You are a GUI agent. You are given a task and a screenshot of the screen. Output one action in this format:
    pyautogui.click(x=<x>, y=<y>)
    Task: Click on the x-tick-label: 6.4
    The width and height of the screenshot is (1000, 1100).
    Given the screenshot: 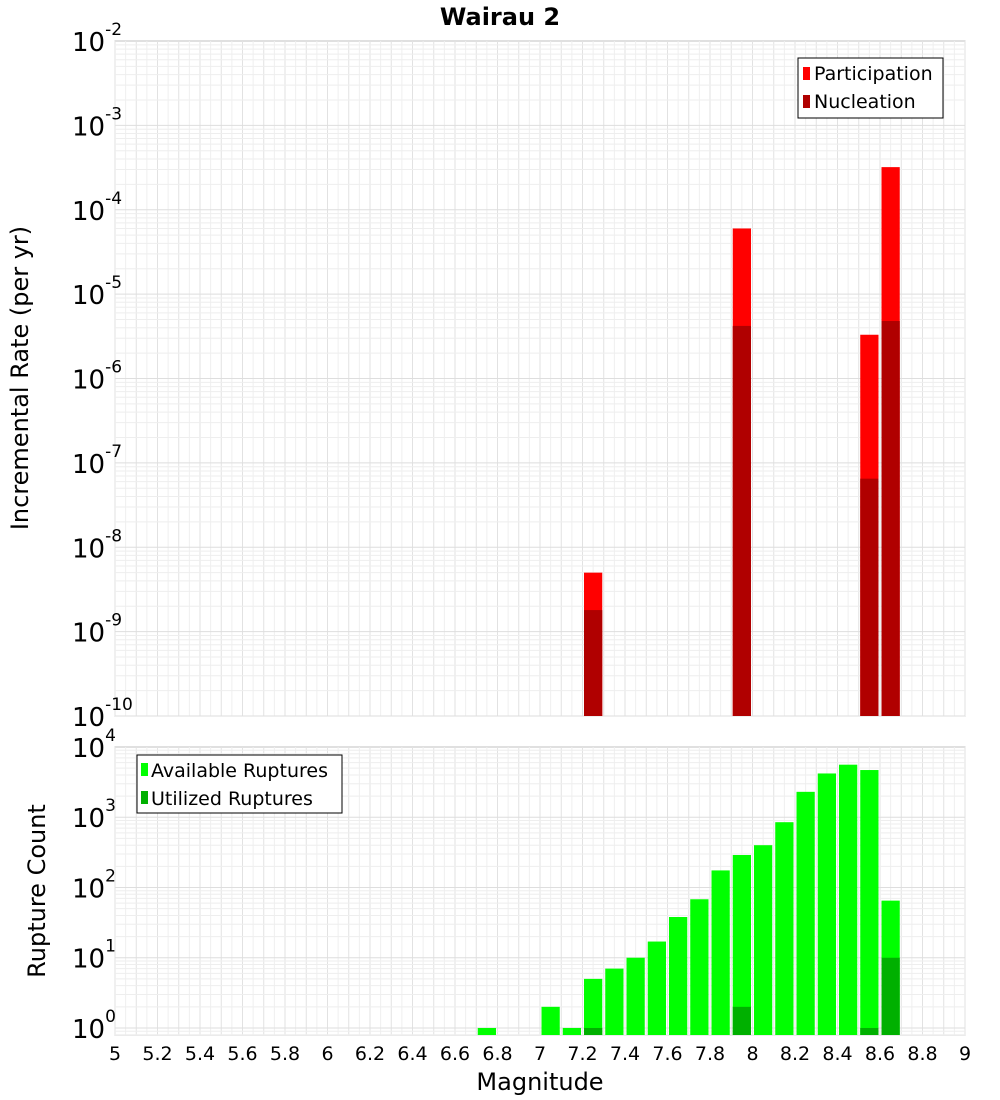 What is the action you would take?
    pyautogui.click(x=412, y=1054)
    